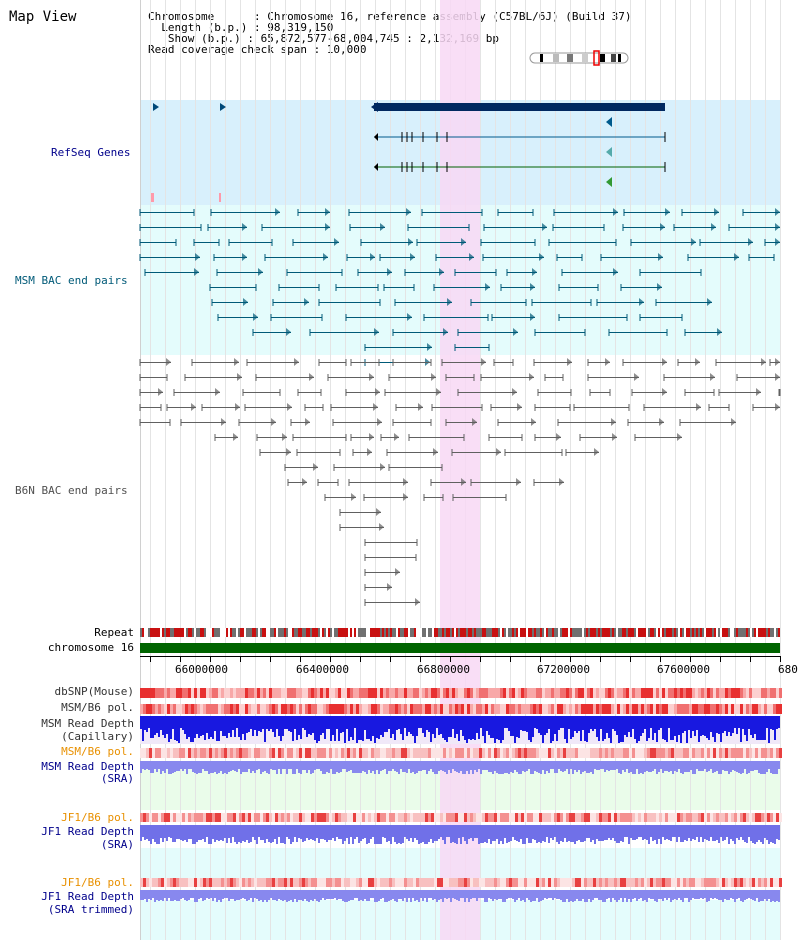 This screenshot has height=940, width=800. What do you see at coordinates (87, 896) in the screenshot?
I see `jf1-trim-label: JF1 Read Depth` at bounding box center [87, 896].